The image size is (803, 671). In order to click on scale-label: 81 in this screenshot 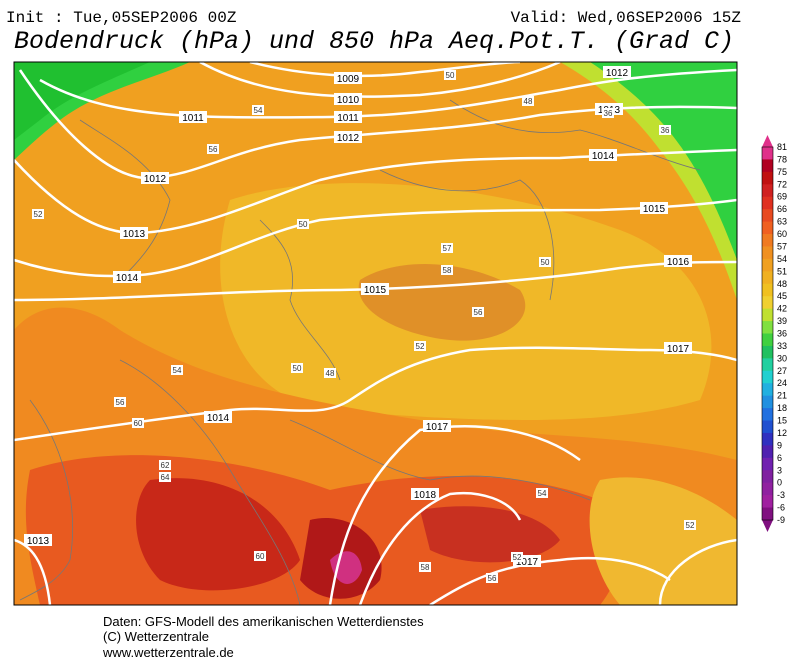, I will do `click(782, 147)`.